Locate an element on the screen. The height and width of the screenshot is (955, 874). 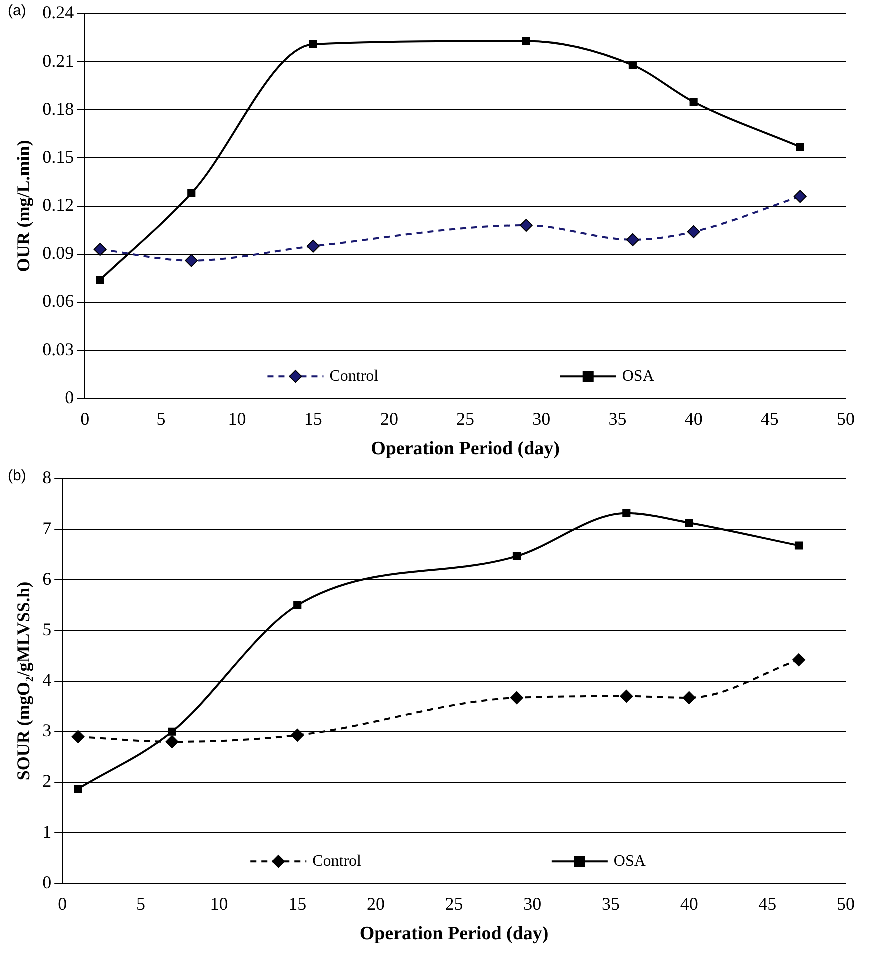
y-tick-label: 2 is located at coordinates (47, 781).